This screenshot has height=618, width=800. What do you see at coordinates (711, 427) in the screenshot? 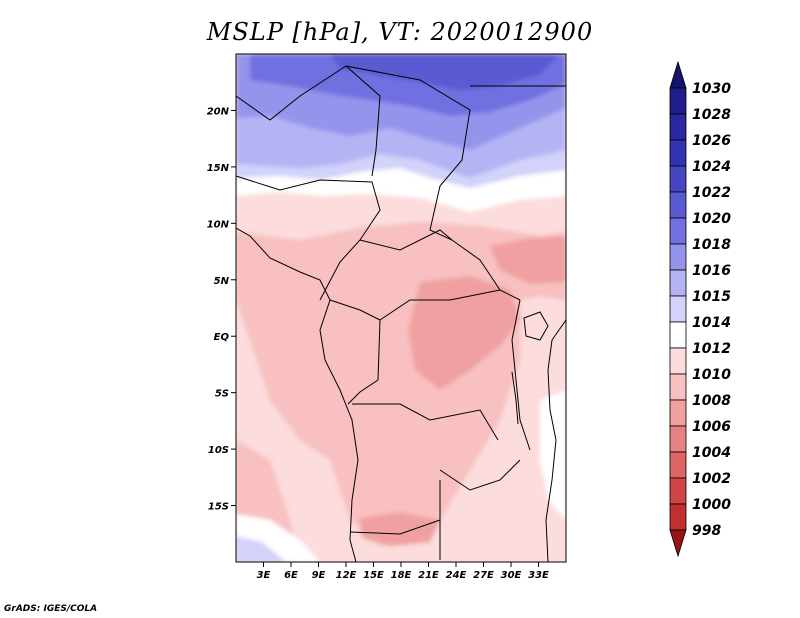
I see `colorbar-level-label: 1006` at bounding box center [711, 427].